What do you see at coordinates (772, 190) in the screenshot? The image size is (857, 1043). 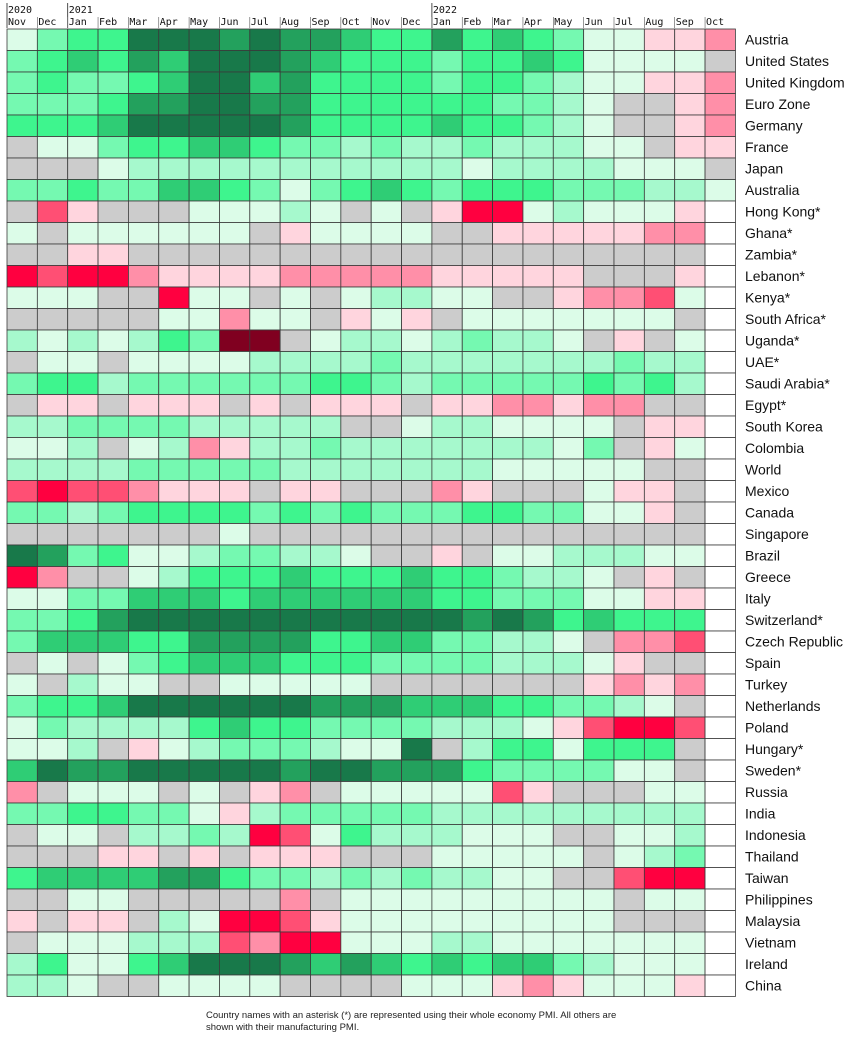 I see `country-label: Australia` at bounding box center [772, 190].